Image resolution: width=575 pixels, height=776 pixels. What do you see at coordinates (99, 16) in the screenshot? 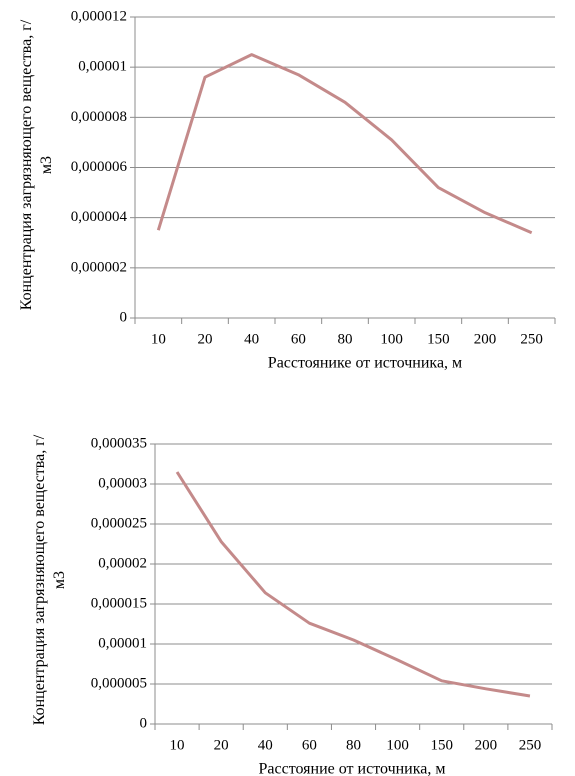
I see `y-tick-label: 0,000012` at bounding box center [99, 16].